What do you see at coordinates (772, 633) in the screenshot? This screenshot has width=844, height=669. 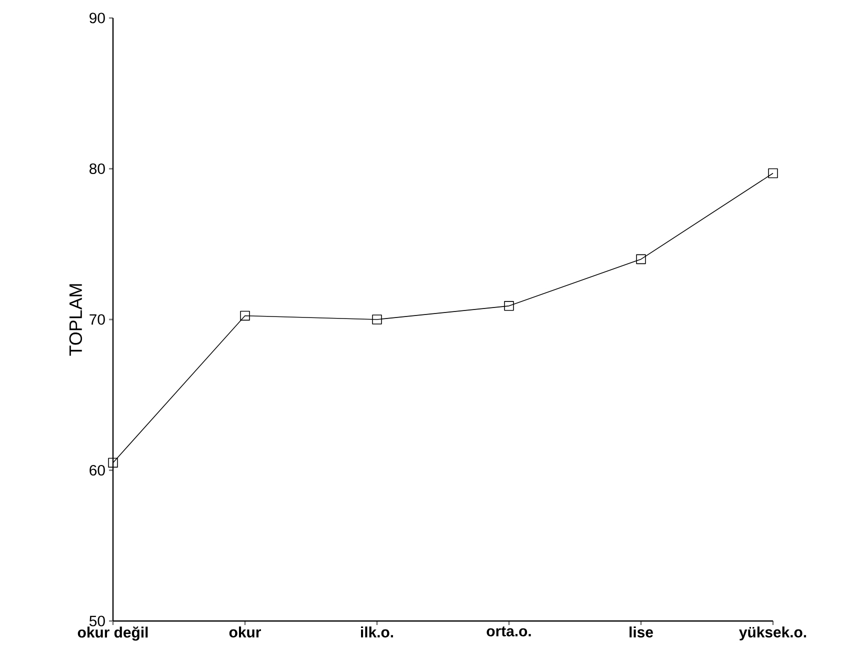 I see `x-tick-label: yüksek.o.` at bounding box center [772, 633].